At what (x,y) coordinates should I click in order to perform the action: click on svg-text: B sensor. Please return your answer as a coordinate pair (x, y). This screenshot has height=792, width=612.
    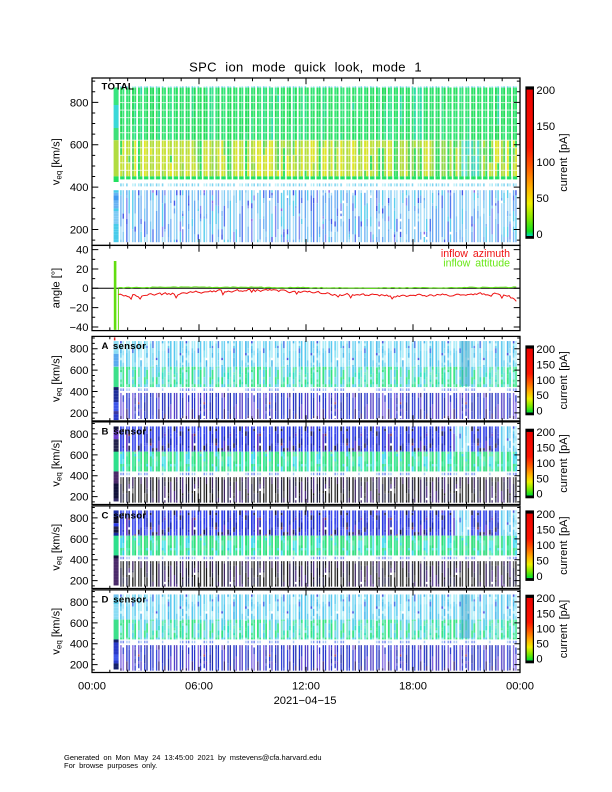
    Looking at the image, I should click on (124, 431).